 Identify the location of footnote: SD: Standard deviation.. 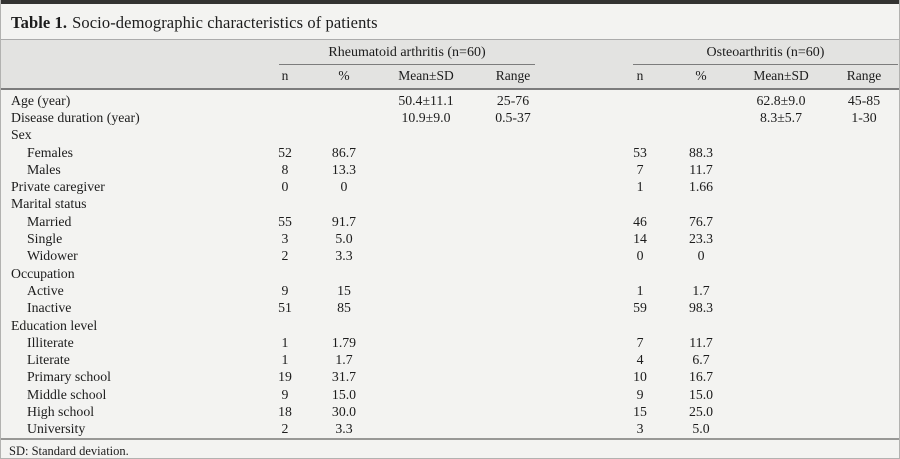
(450, 447).